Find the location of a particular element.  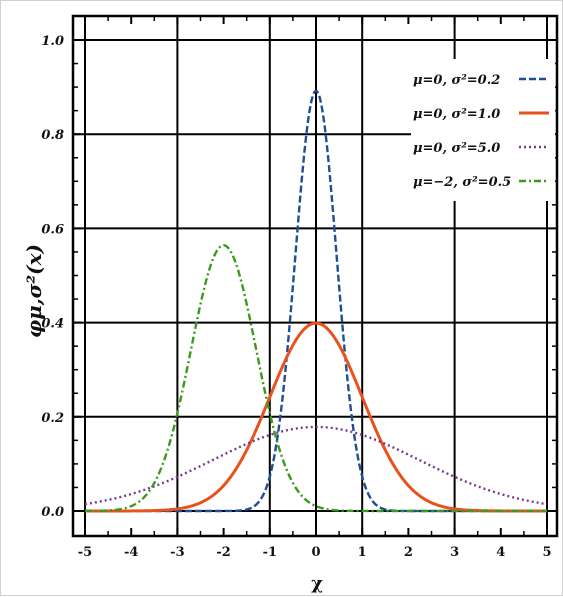

y-tick-label: 1.0 is located at coordinates (52, 41).